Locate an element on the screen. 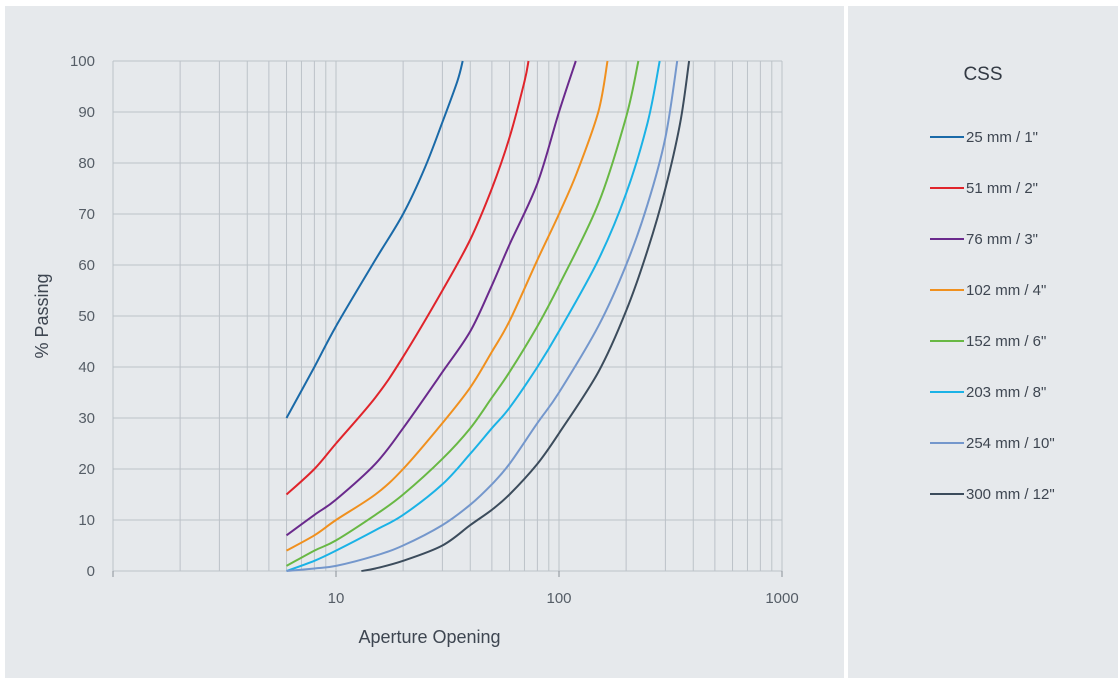  legend-item: 25 mm / 1" is located at coordinates (984, 137).